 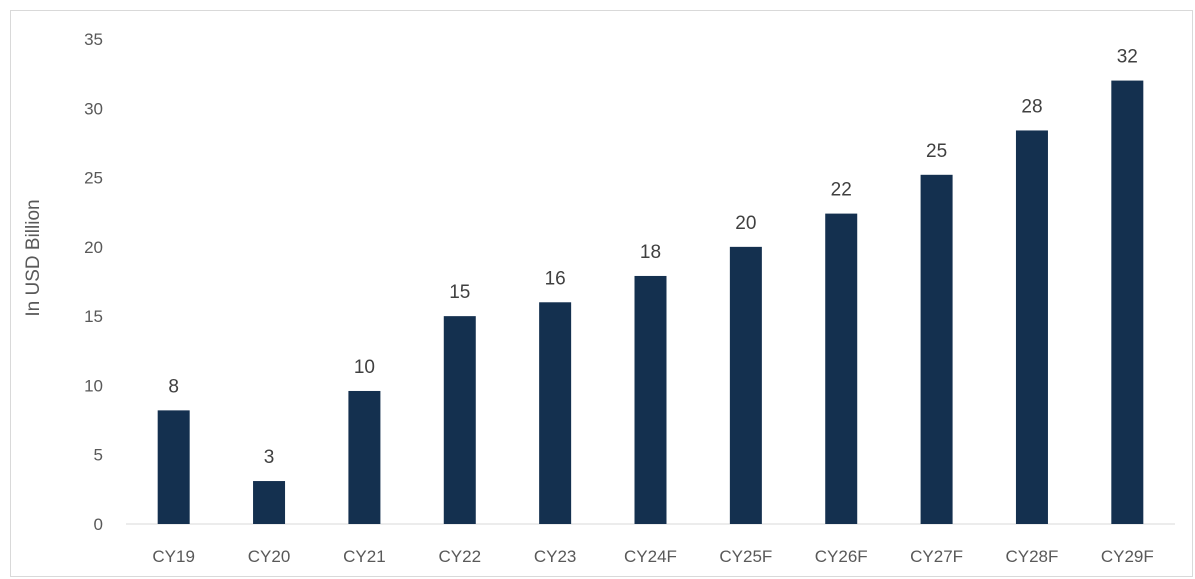 I want to click on y-tick-label: 5, so click(x=98, y=455).